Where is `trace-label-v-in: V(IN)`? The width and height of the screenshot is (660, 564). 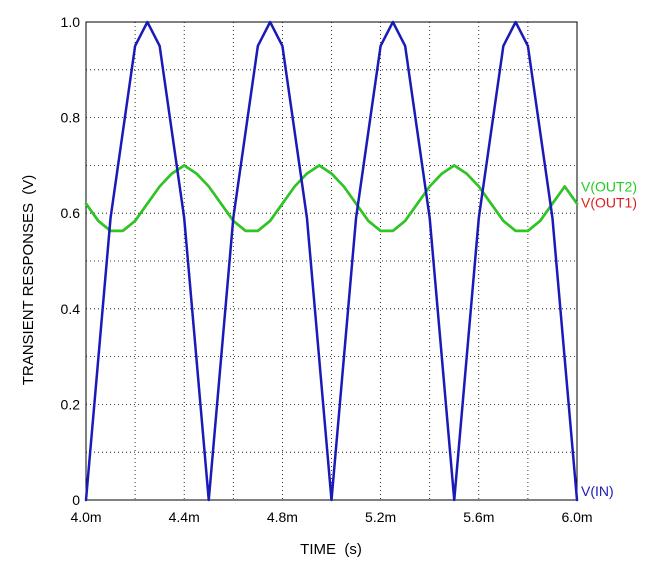 trace-label-v-in: V(IN) is located at coordinates (597, 491).